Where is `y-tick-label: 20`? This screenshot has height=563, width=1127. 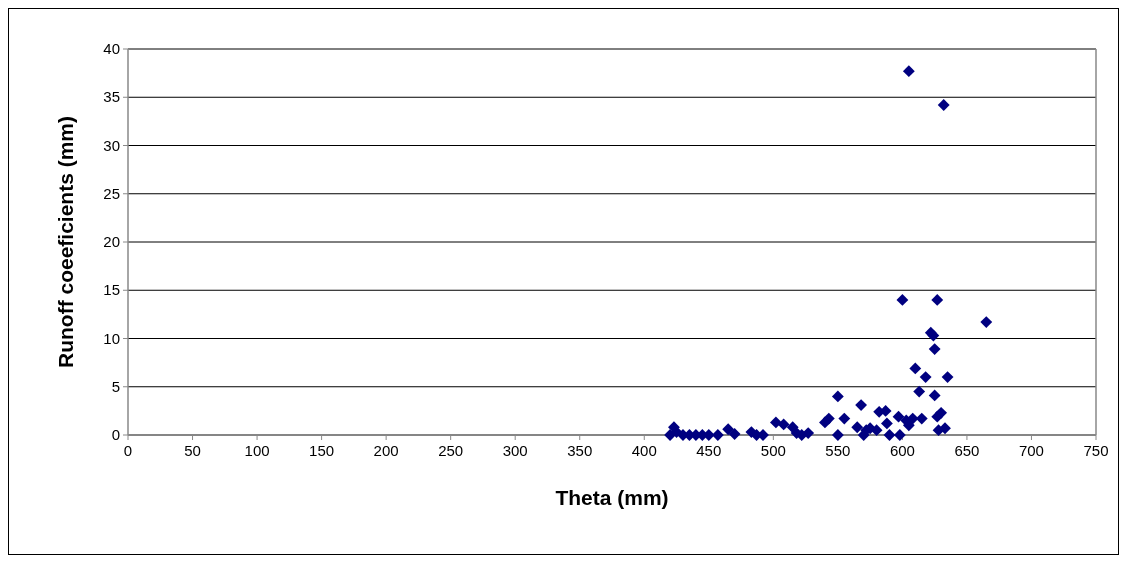 y-tick-label: 20 is located at coordinates (111, 241).